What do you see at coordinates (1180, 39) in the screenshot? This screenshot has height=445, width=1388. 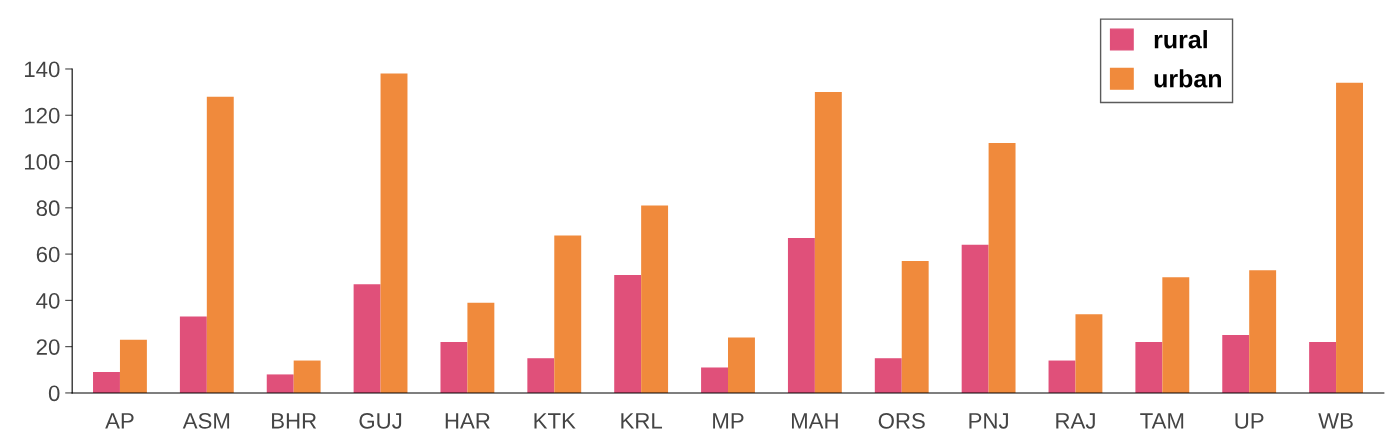 I see `legend-label: rural` at bounding box center [1180, 39].